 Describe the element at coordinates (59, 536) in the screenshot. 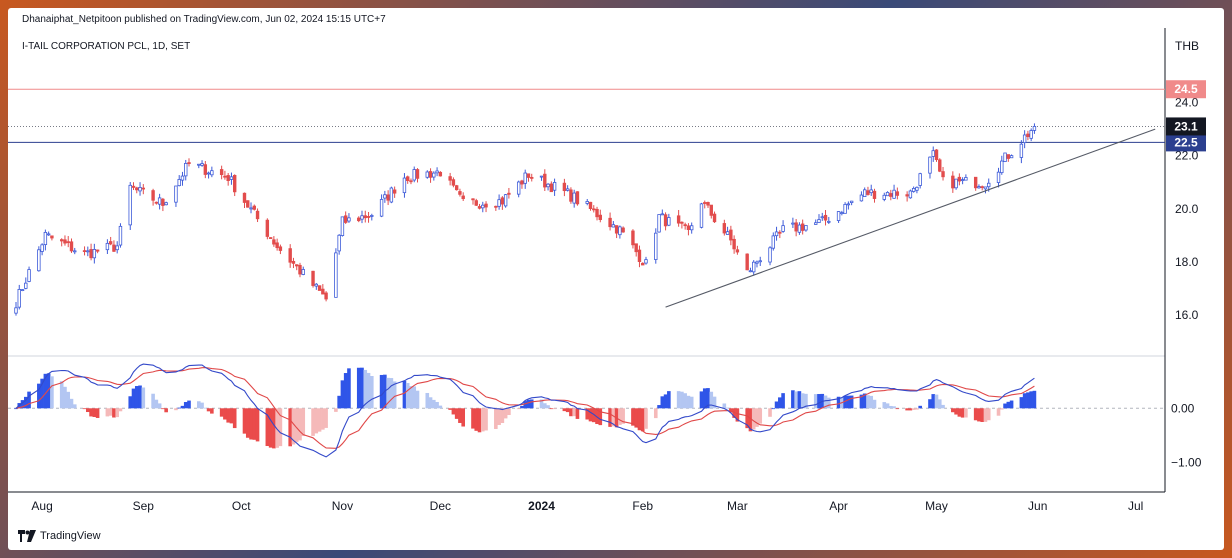

I see `tradingview-logo: TradingView` at that location.